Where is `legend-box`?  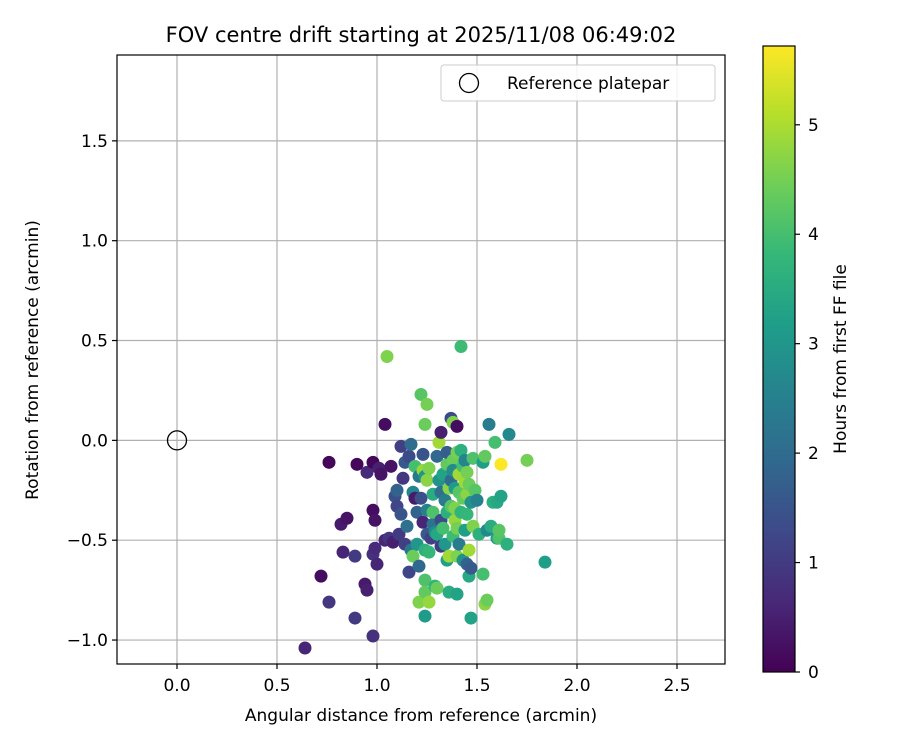 legend-box is located at coordinates (578, 83).